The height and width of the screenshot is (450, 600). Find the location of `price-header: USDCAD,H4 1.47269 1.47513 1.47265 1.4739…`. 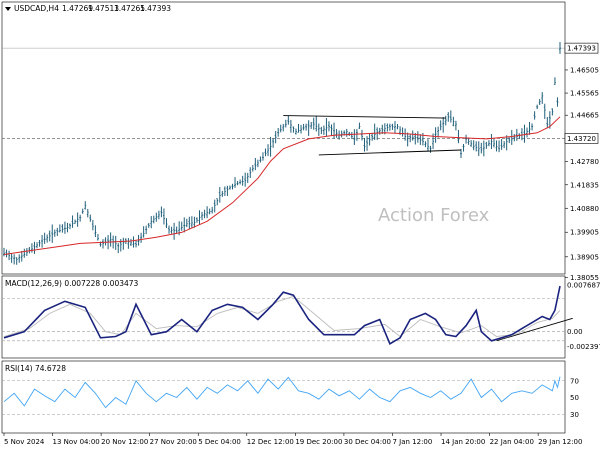

price-header: USDCAD,H4 1.47269 1.47513 1.47265 1.4739… is located at coordinates (88, 8).